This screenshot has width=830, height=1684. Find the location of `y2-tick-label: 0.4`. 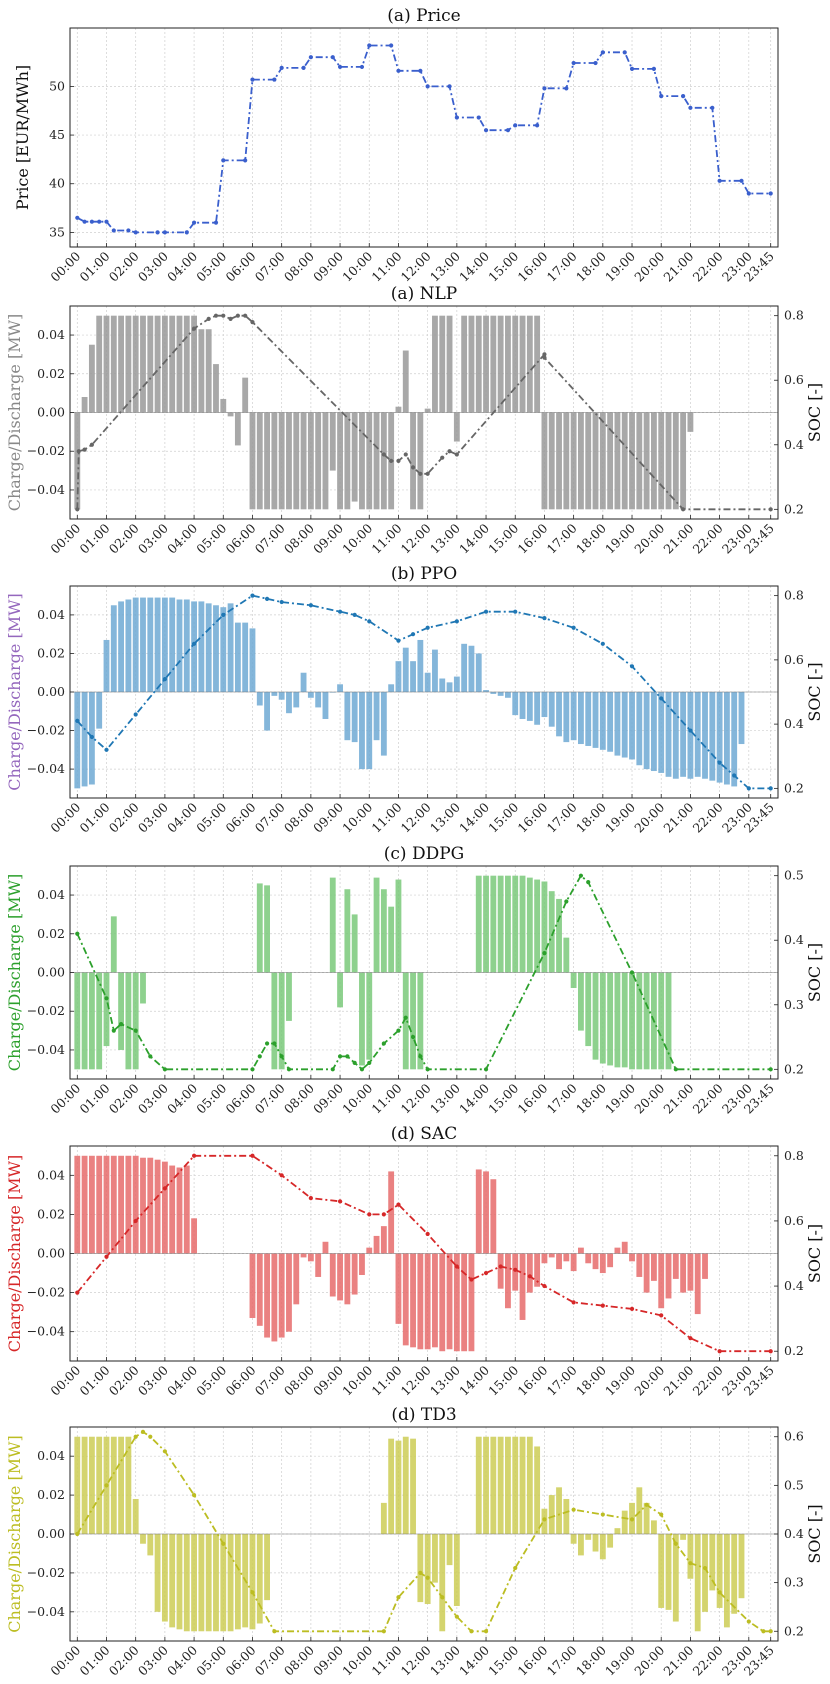

y2-tick-label: 0.4 is located at coordinates (794, 939).